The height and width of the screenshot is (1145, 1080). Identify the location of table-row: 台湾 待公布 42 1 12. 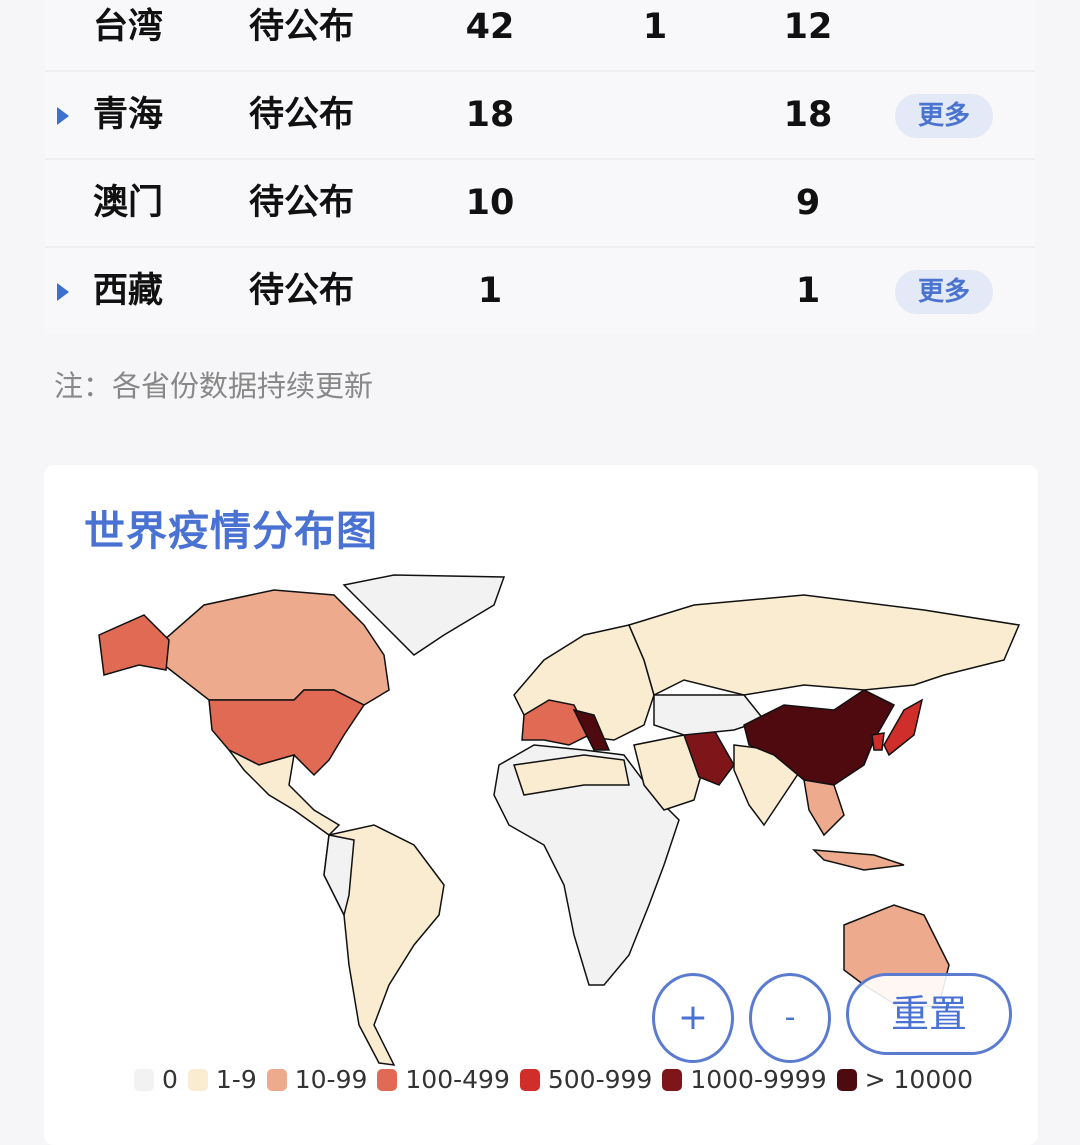
(540, 36).